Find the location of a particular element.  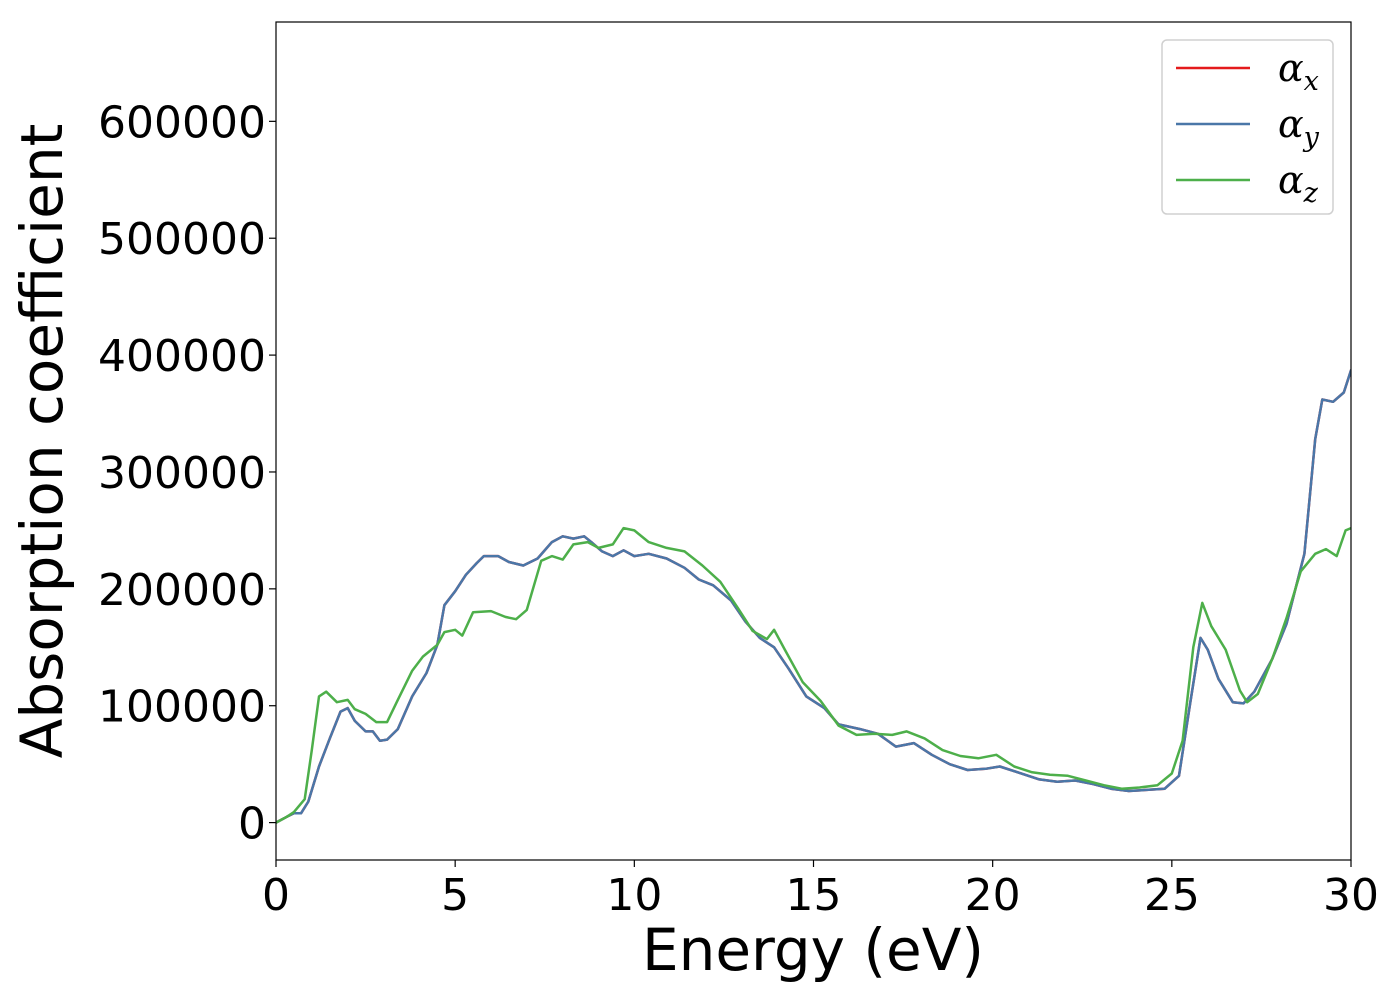

y-tick-label: 600000 is located at coordinates (182, 122).